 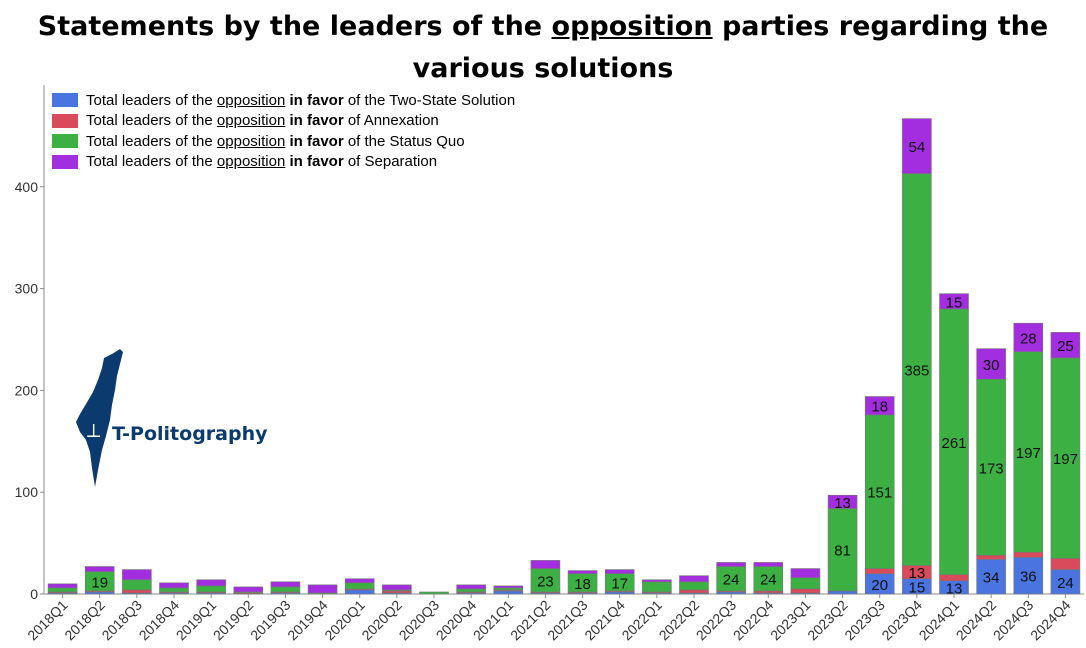 What do you see at coordinates (27, 289) in the screenshot?
I see `y-tick-label: 300` at bounding box center [27, 289].